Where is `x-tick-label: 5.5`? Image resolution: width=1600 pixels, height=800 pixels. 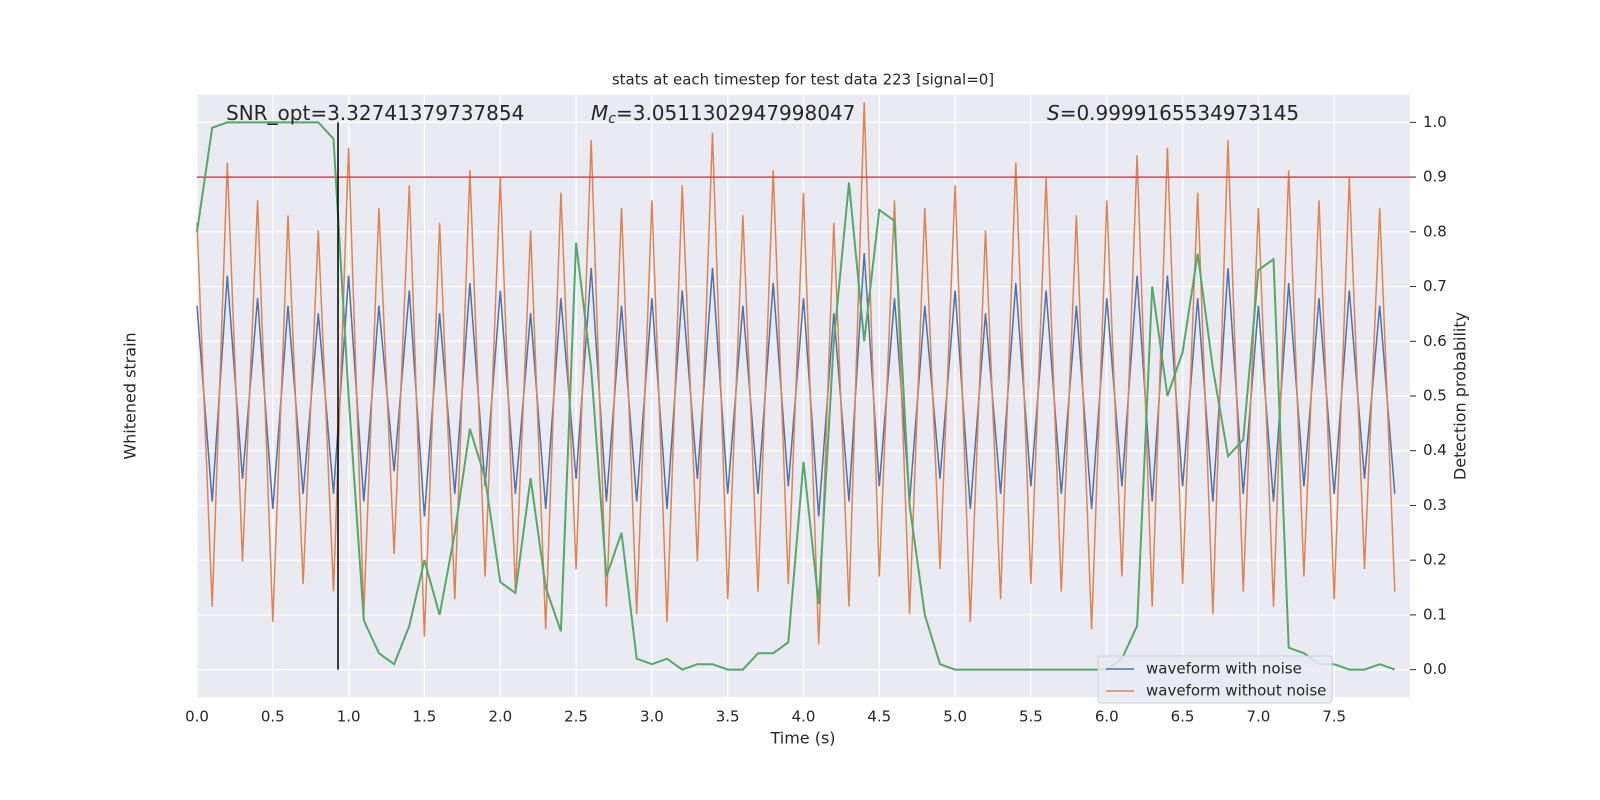 x-tick-label: 5.5 is located at coordinates (1031, 717).